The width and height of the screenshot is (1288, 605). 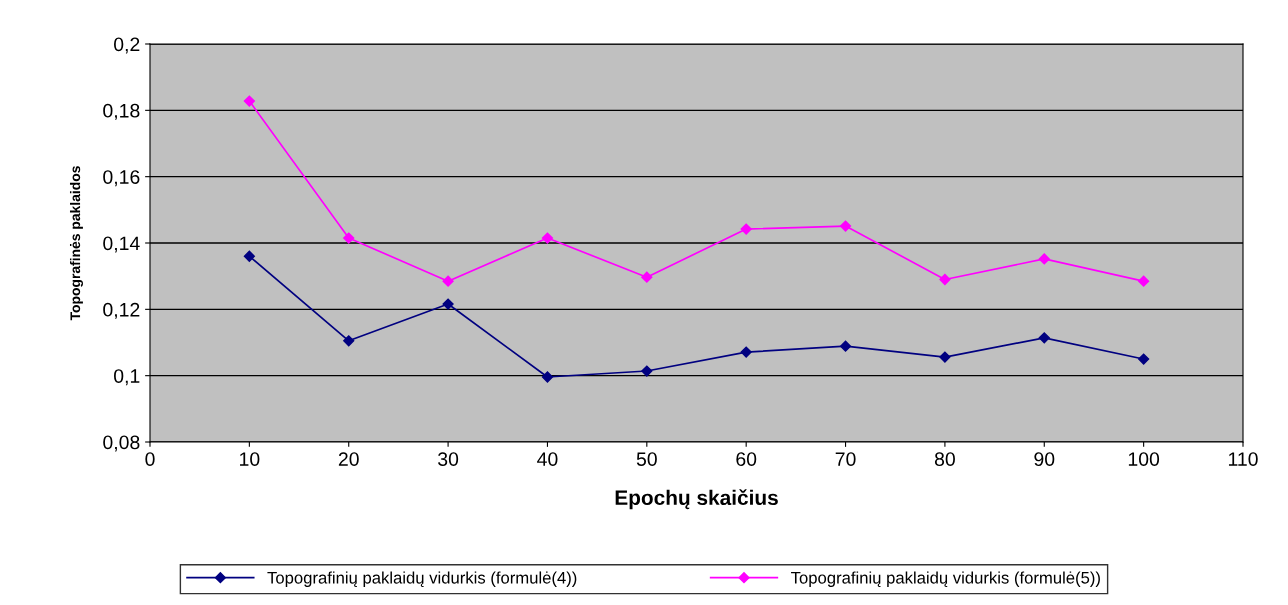 I want to click on x-tick-label: 90, so click(x=1044, y=459).